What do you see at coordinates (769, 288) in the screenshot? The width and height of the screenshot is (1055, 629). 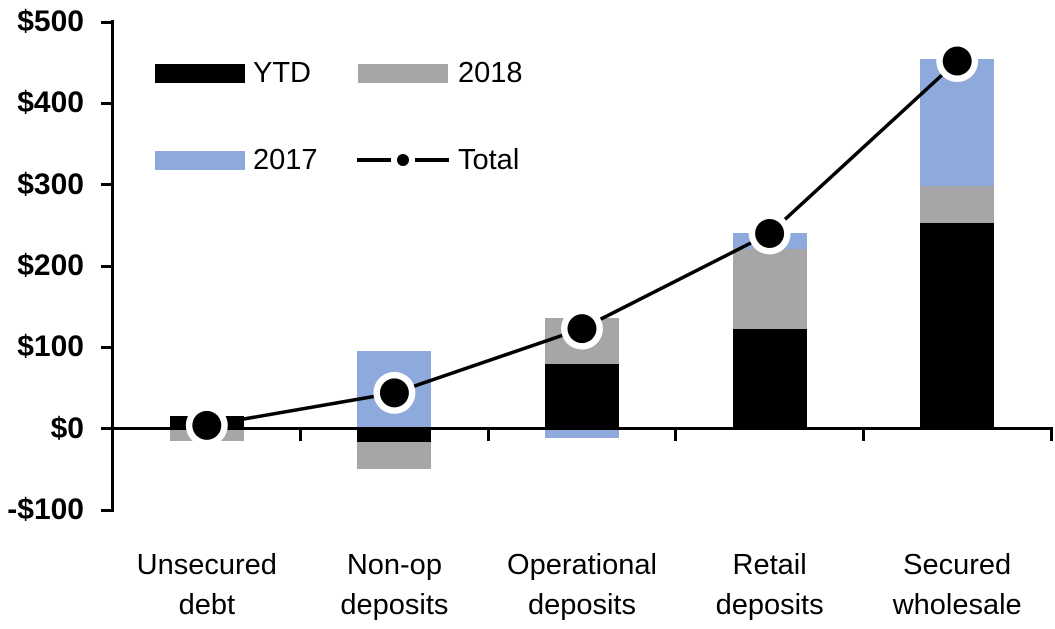 I see `bar-segment-2018-cat3` at bounding box center [769, 288].